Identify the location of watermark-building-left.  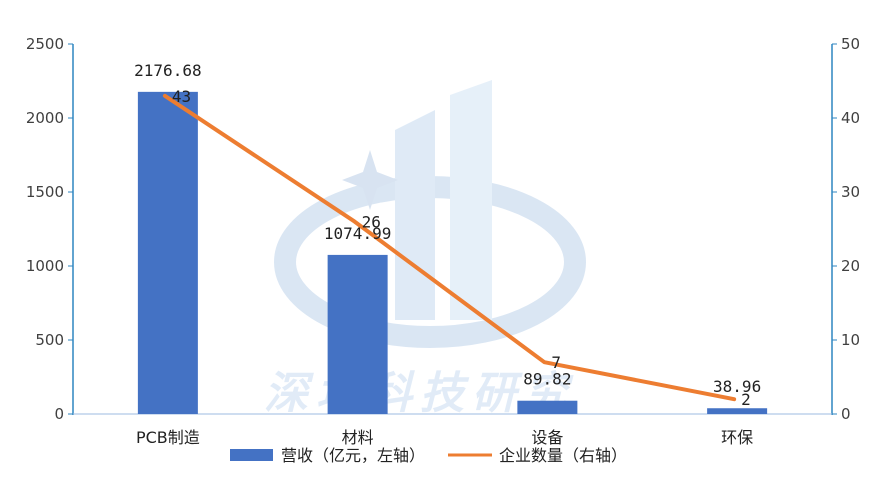
(415, 215).